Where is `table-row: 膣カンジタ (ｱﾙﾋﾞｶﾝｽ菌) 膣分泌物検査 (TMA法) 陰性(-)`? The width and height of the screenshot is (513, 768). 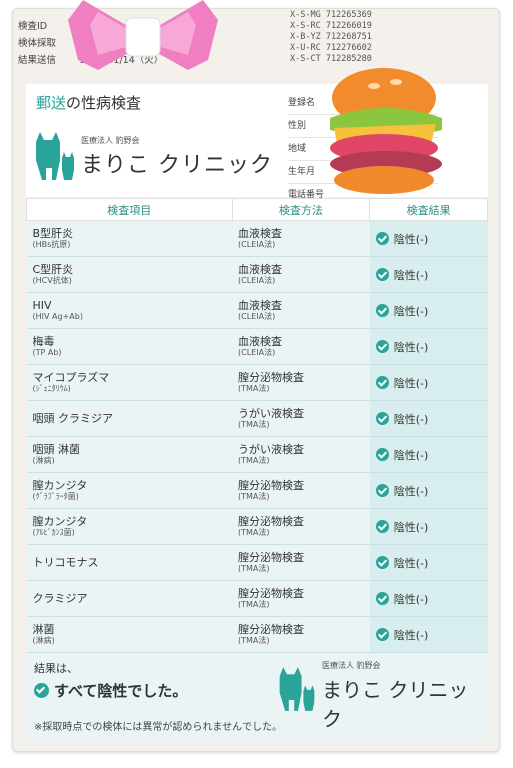 table-row: 膣カンジタ (ｱﾙﾋﾞｶﾝｽ菌) 膣分泌物検査 (TMA法) 陰性(-) is located at coordinates (257, 526).